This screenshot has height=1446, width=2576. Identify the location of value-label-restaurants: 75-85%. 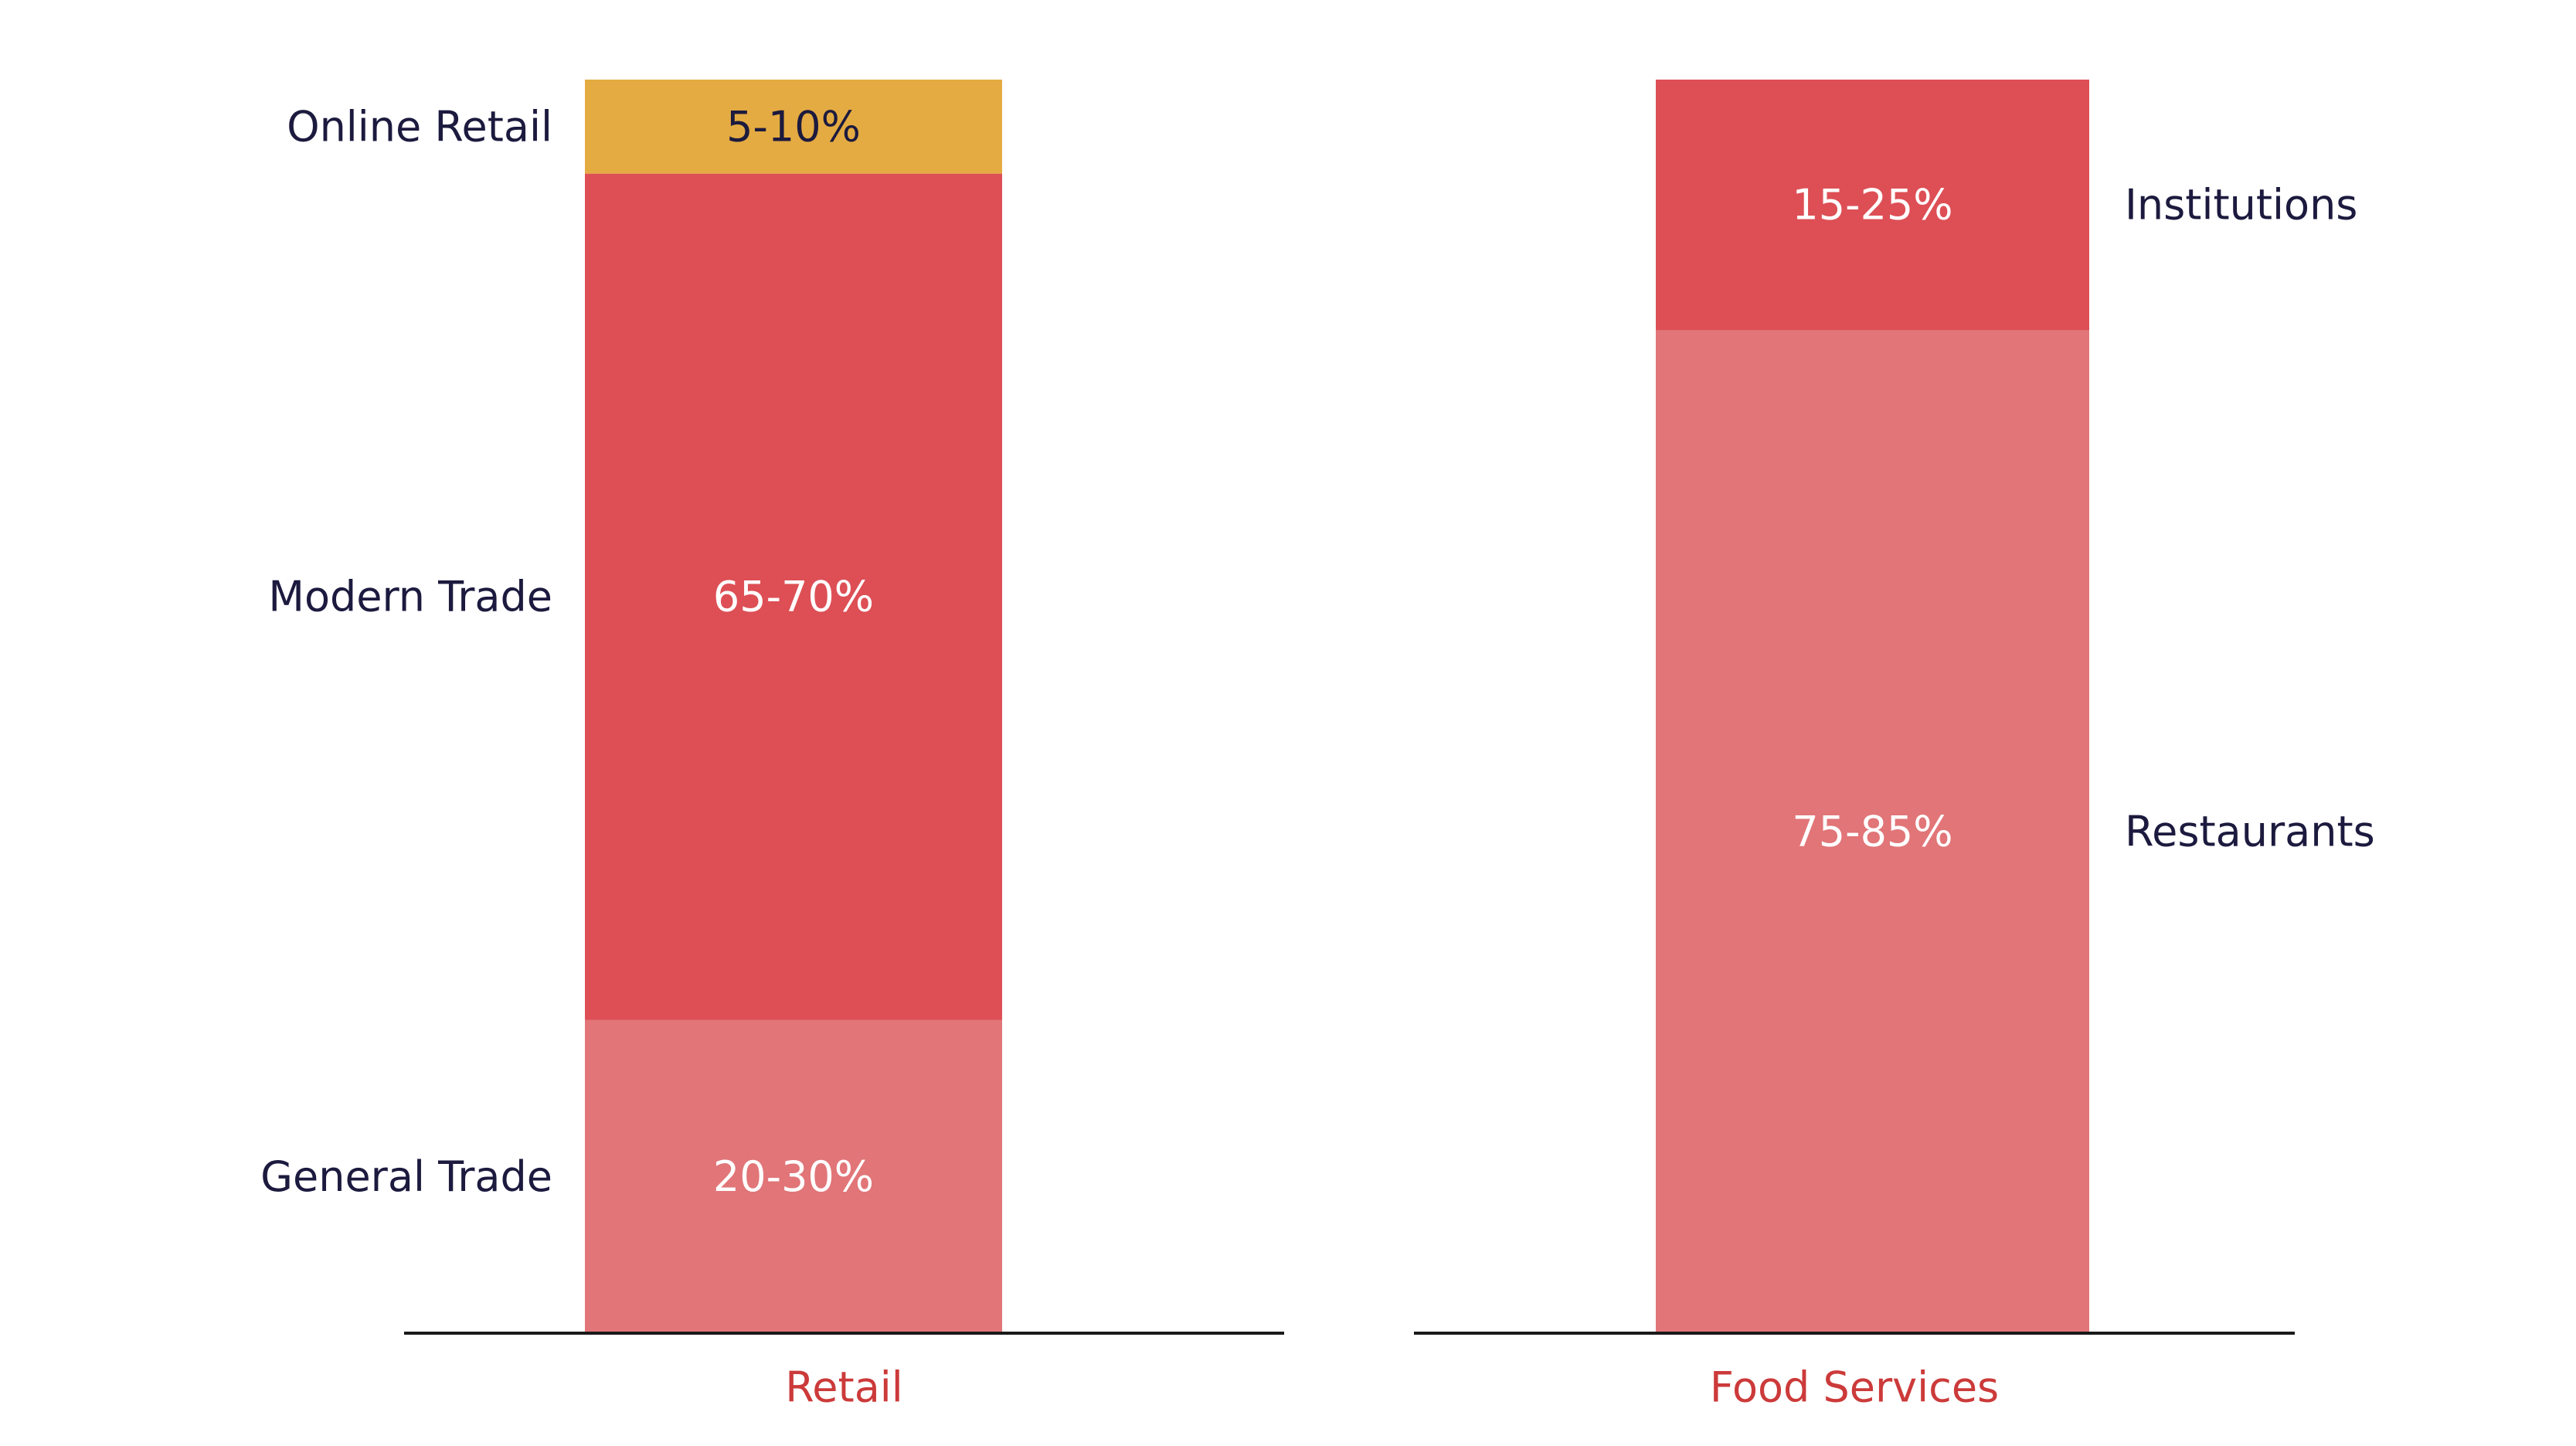
(1872, 832).